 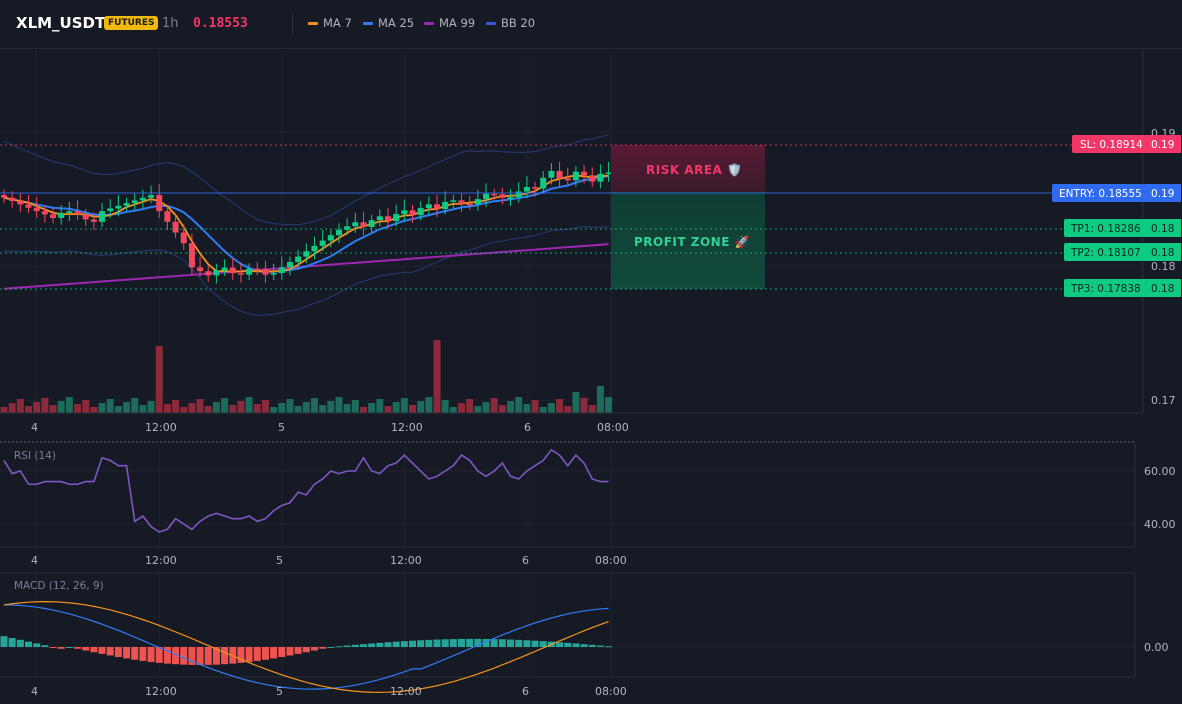 What do you see at coordinates (329, 691) in the screenshot?
I see `x-axis-macd: 4 12:00 5 12:00 6 08:00` at bounding box center [329, 691].